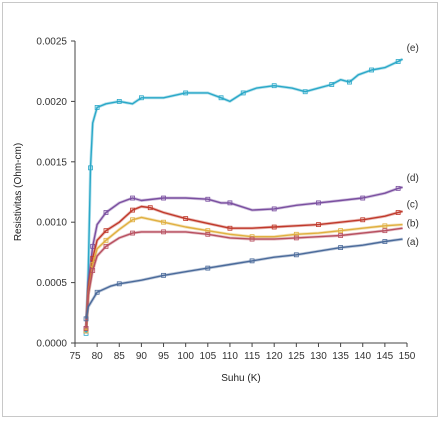  What do you see at coordinates (18, 192) in the screenshot?
I see `y-axis-label: Resistivitas (Ohm-cm)` at bounding box center [18, 192].